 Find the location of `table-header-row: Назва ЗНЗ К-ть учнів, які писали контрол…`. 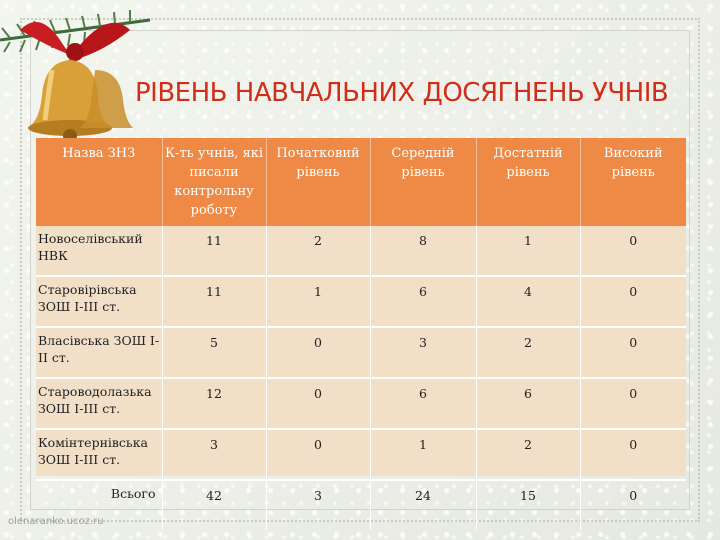

table-header-row: Назва ЗНЗ К-ть учнів, які писали контрол… is located at coordinates (361, 182).